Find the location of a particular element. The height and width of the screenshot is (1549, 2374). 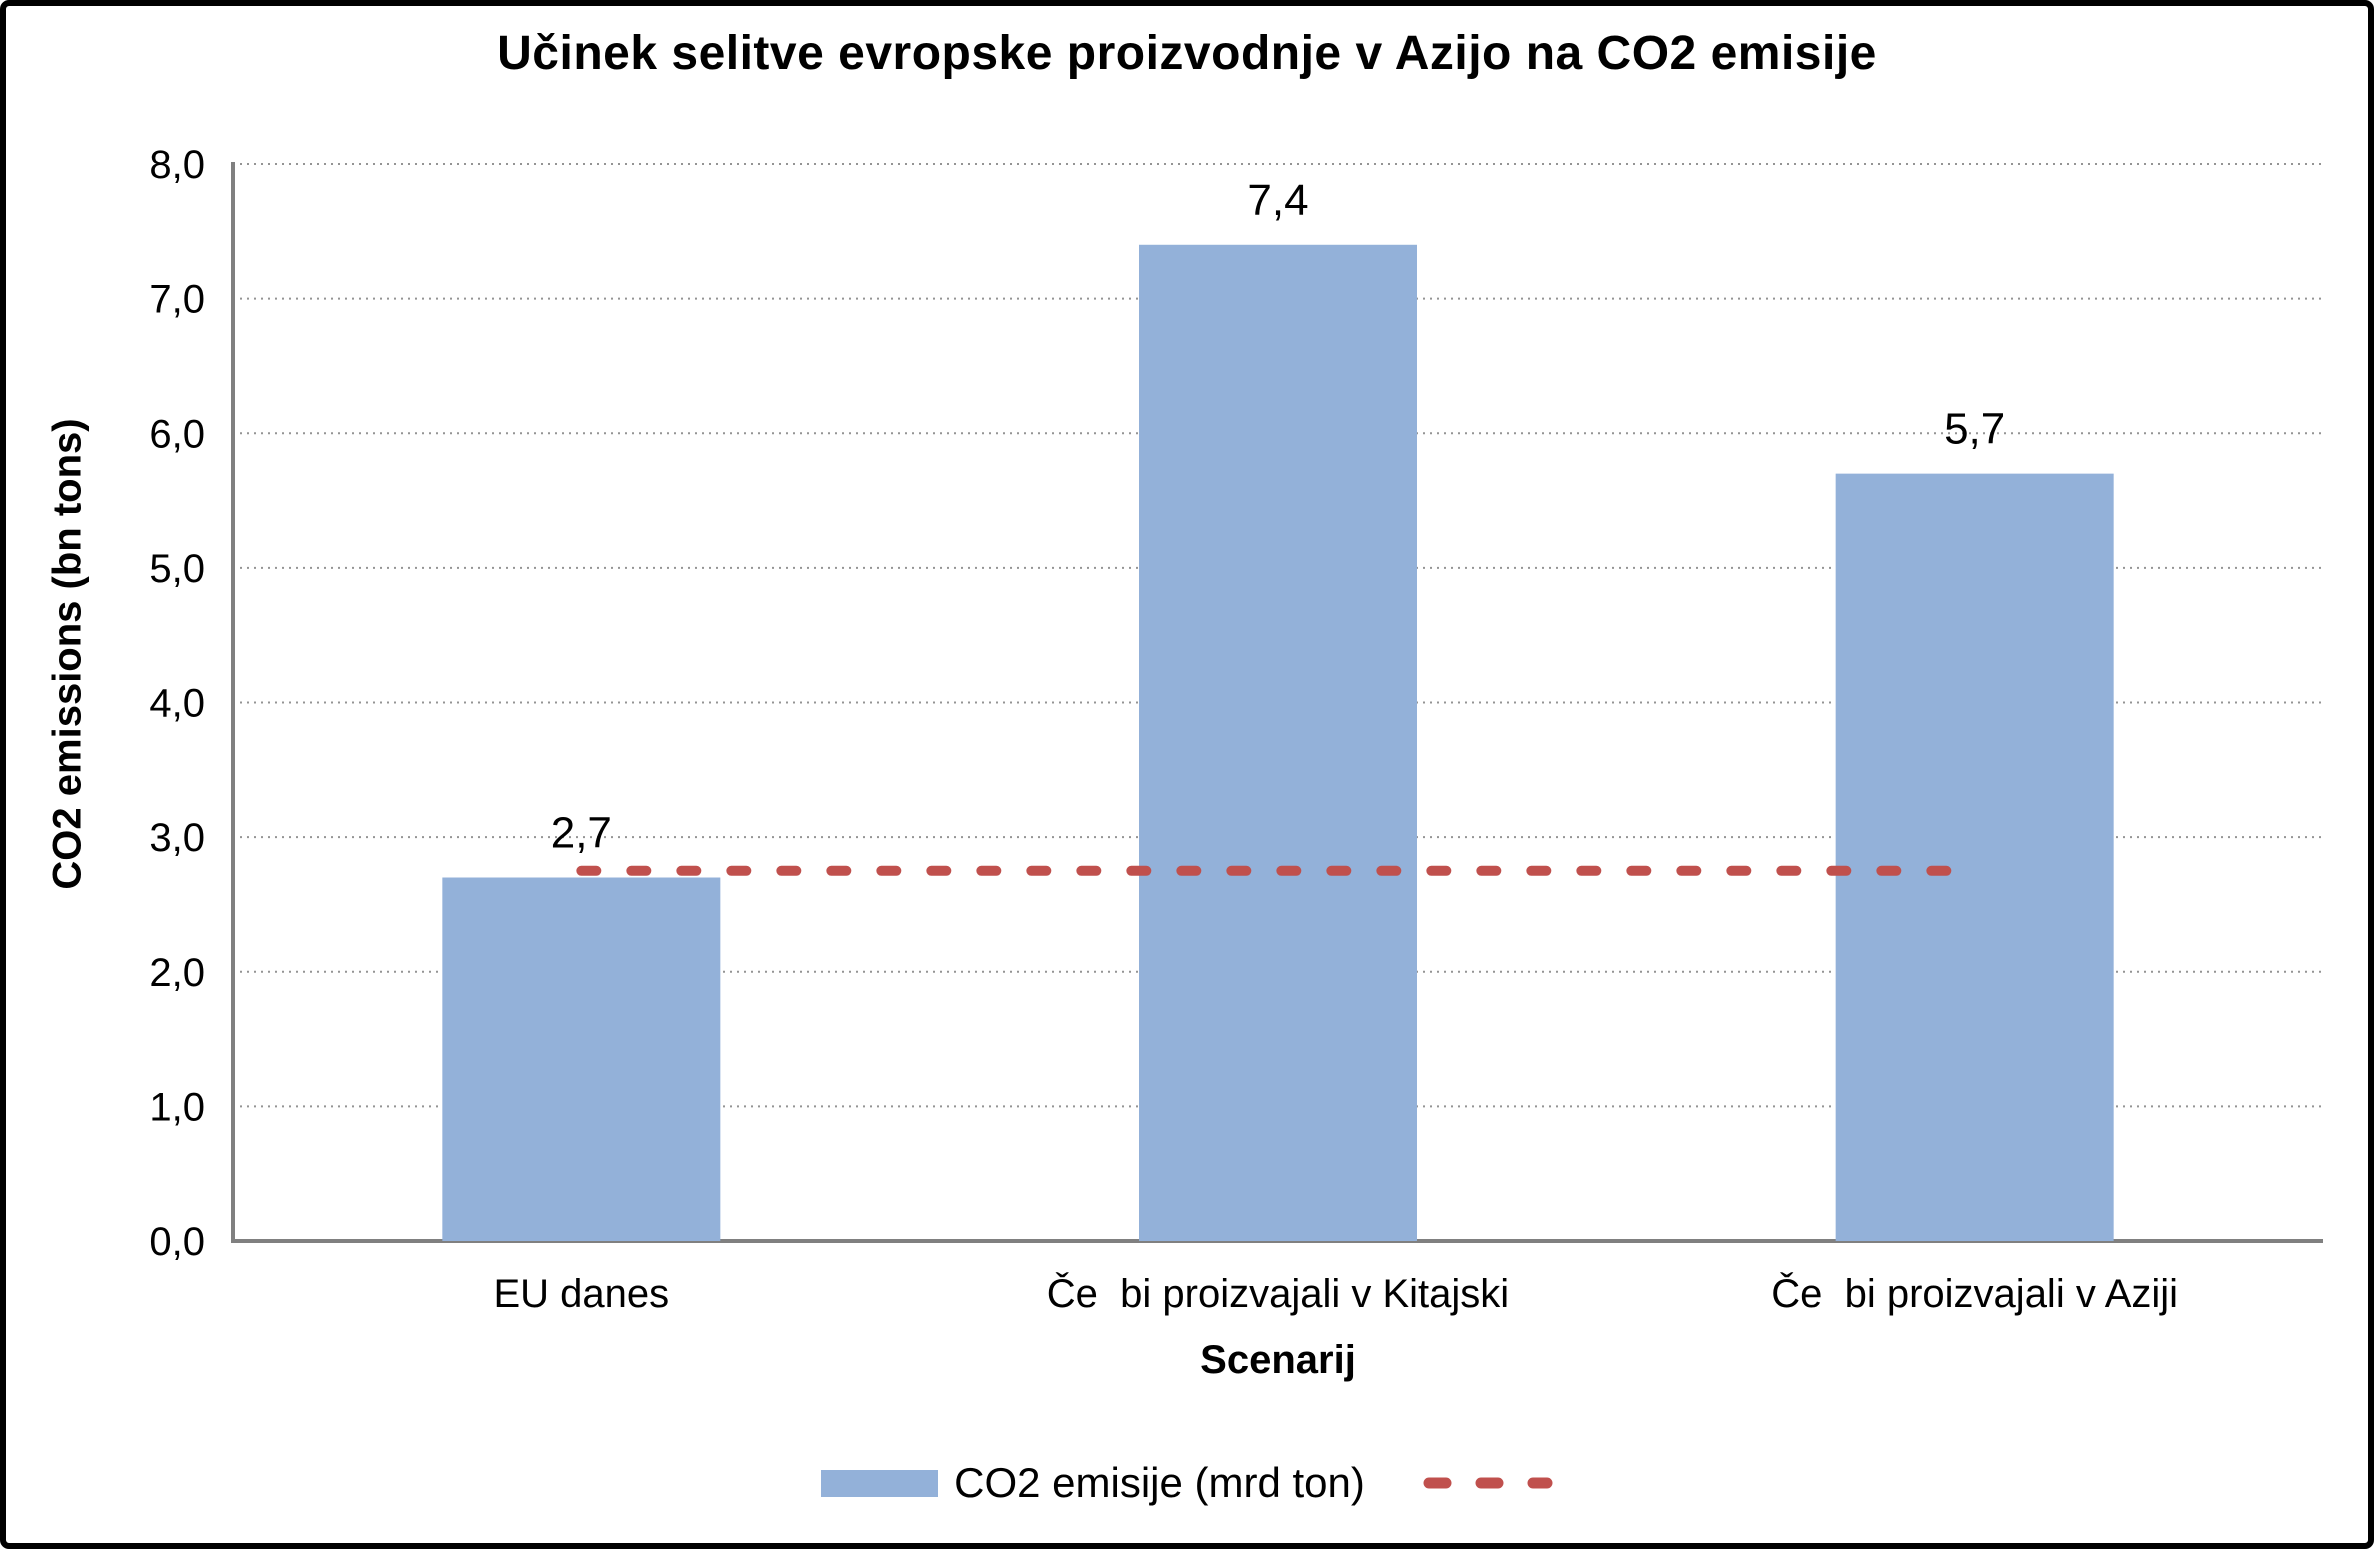

y-tick-label: 3,0 is located at coordinates (177, 838).